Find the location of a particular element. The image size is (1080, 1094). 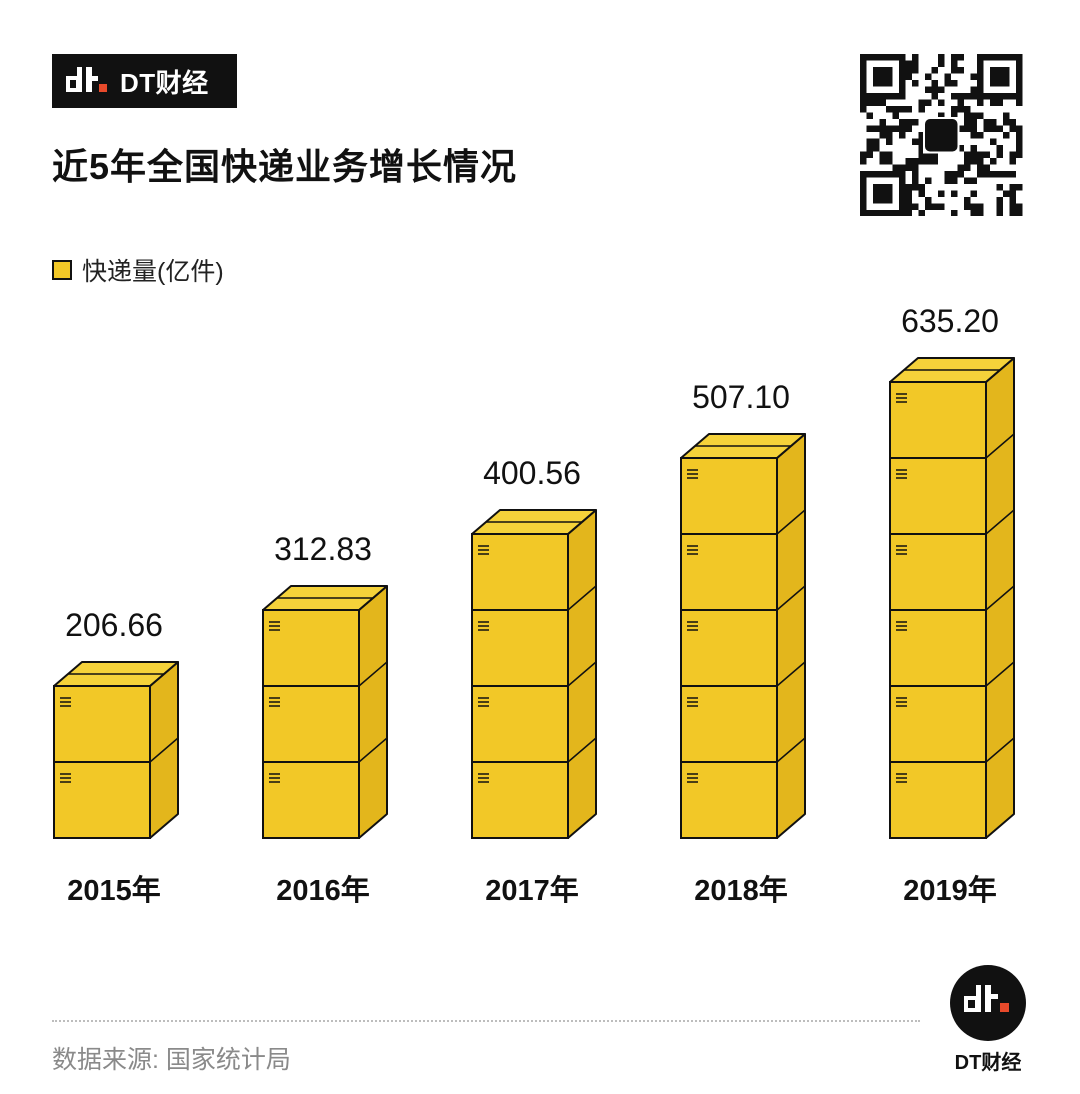

legend-swatch is located at coordinates (62, 270).